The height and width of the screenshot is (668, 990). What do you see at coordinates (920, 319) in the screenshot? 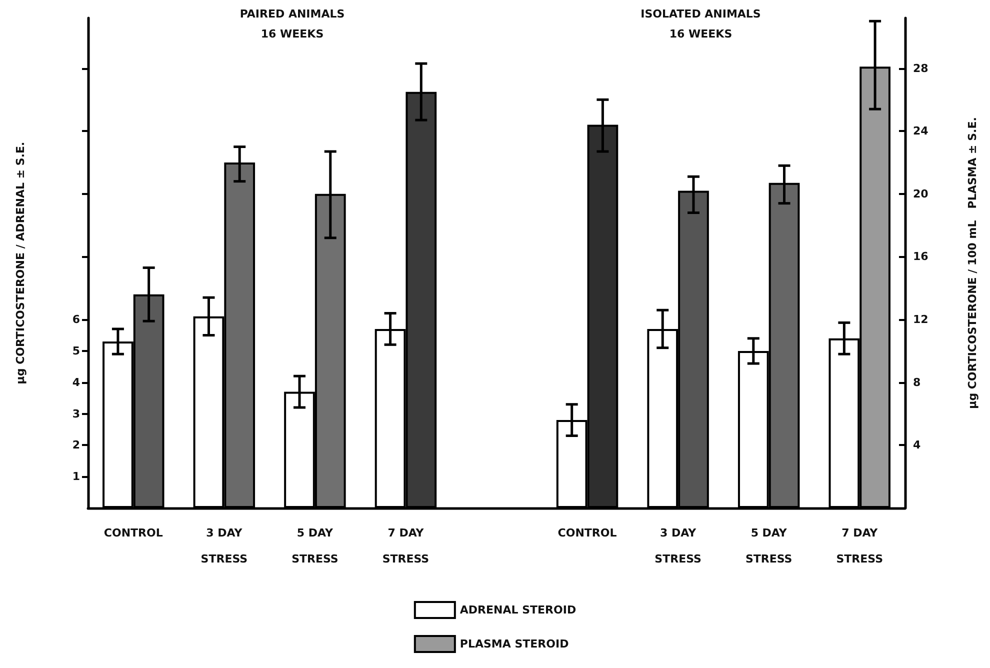
I see `y2-tick-label: 12` at bounding box center [920, 319].